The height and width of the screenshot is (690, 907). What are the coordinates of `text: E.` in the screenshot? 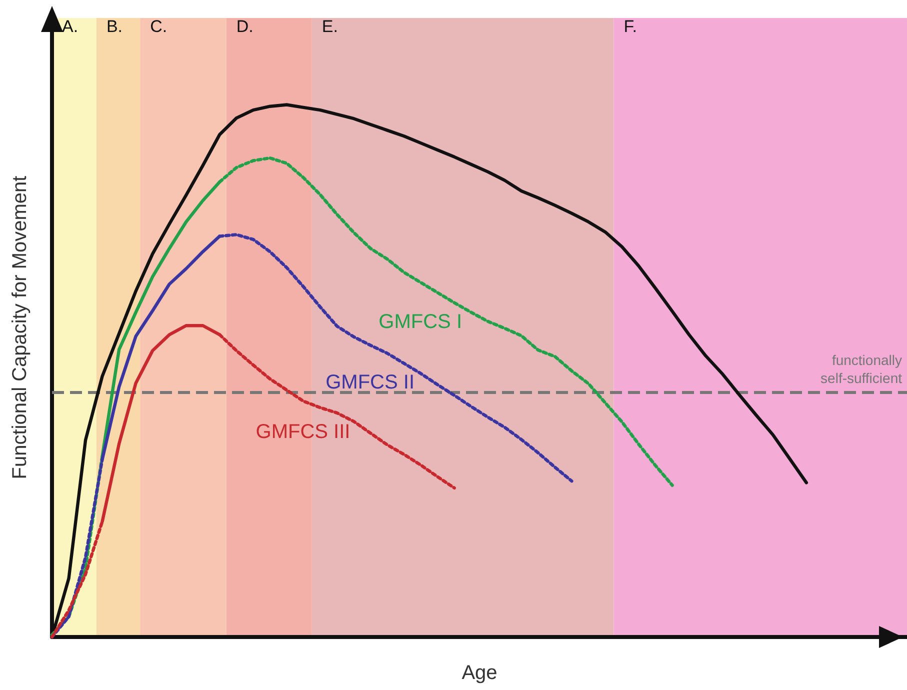 It's located at (330, 26).